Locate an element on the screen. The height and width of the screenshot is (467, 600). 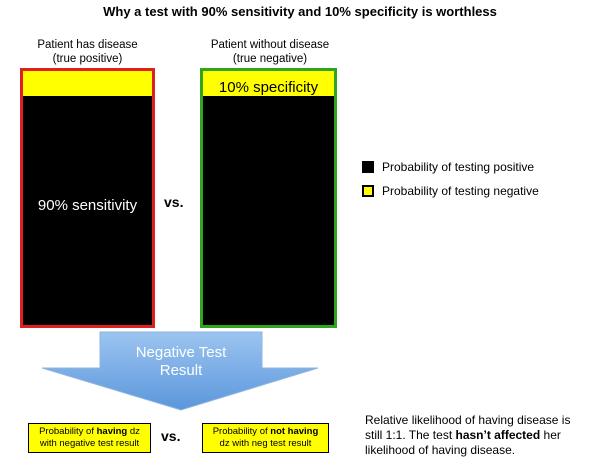
vs-label: vs. is located at coordinates (174, 202).